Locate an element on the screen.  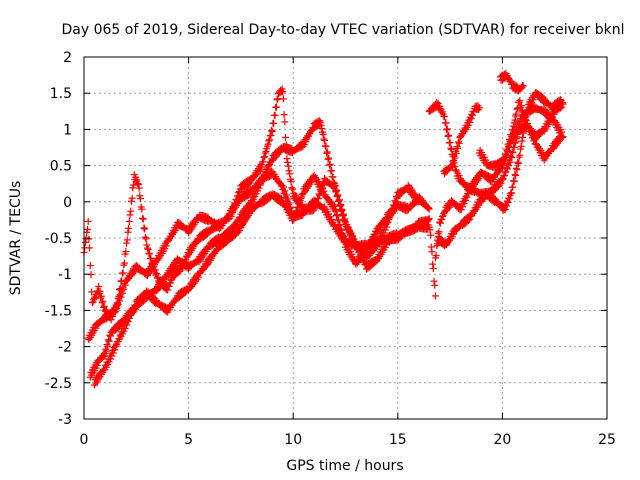
y-tick-label: 2 is located at coordinates (67, 58).